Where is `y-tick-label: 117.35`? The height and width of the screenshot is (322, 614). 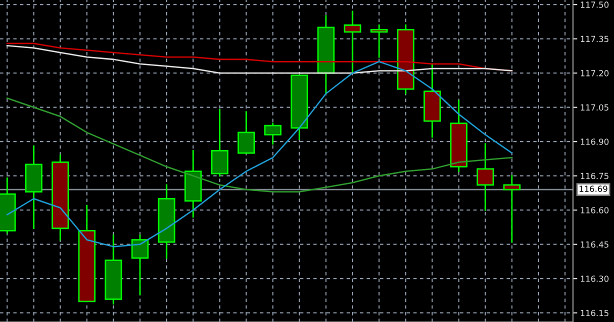
y-tick-label: 117.35 is located at coordinates (594, 39).